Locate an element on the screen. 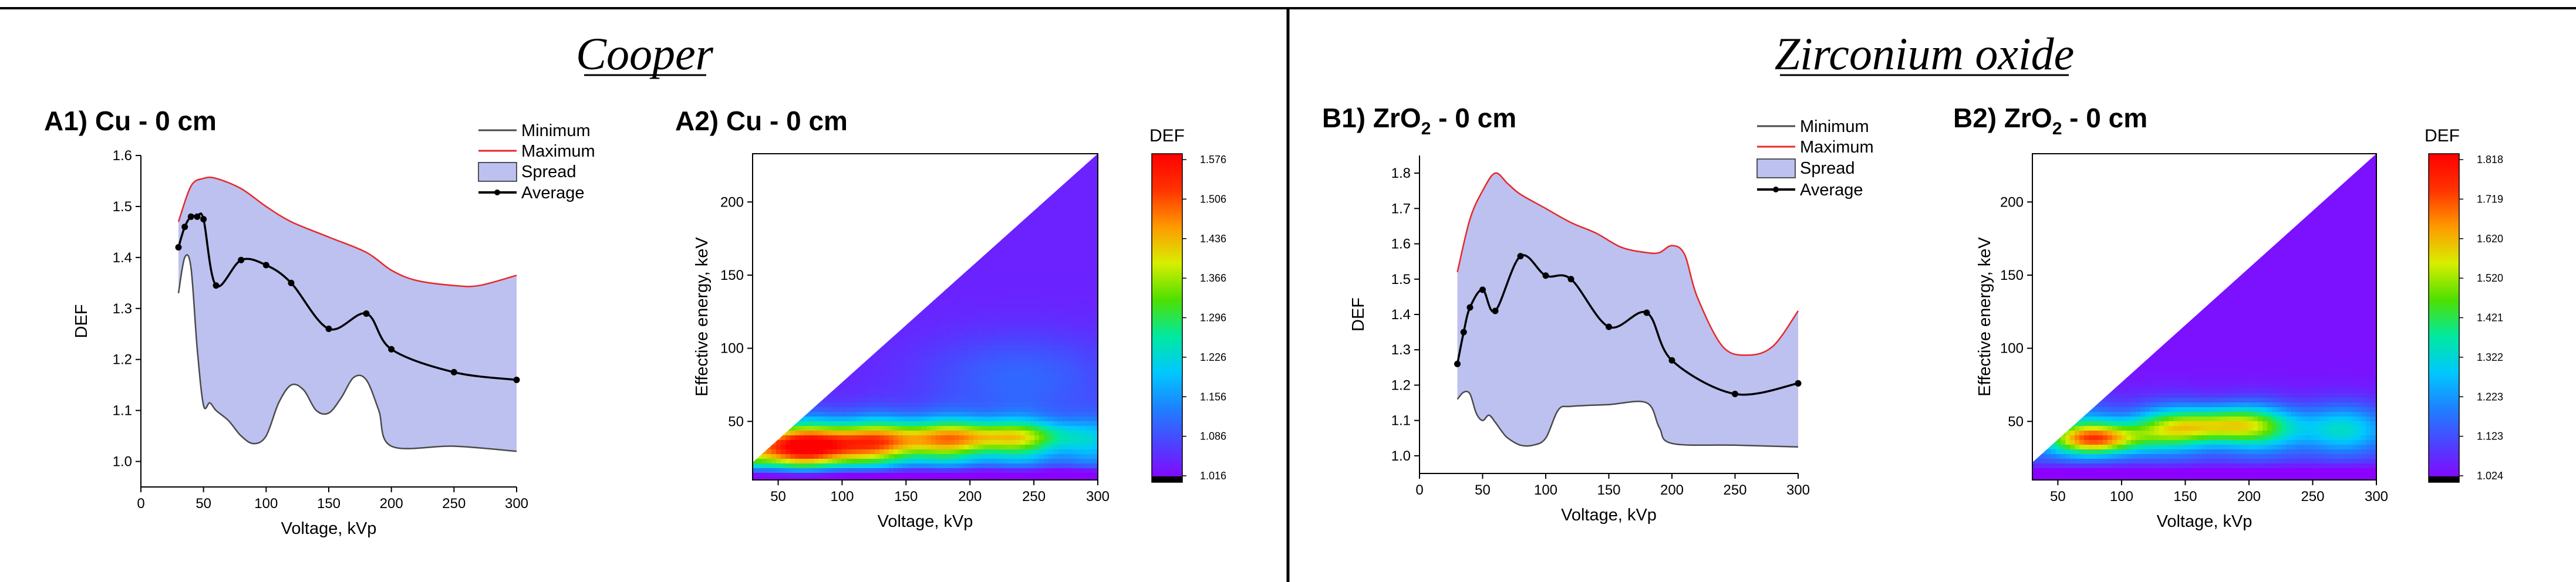  b1-spread-area is located at coordinates (1628, 309).